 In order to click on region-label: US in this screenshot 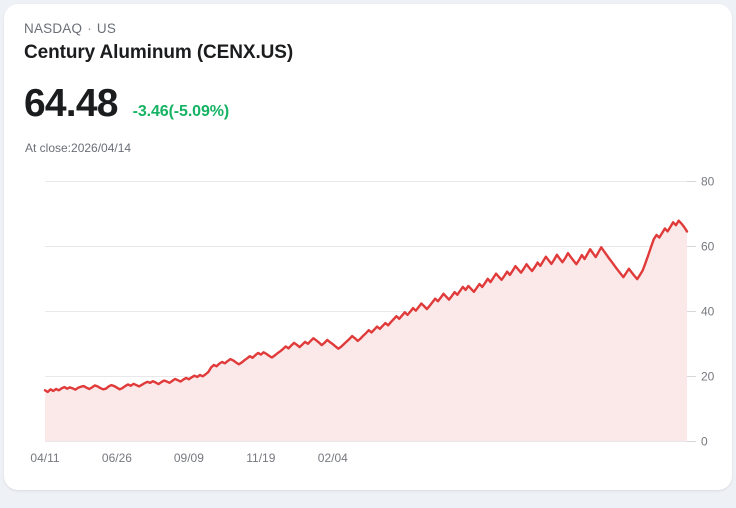, I will do `click(106, 28)`.